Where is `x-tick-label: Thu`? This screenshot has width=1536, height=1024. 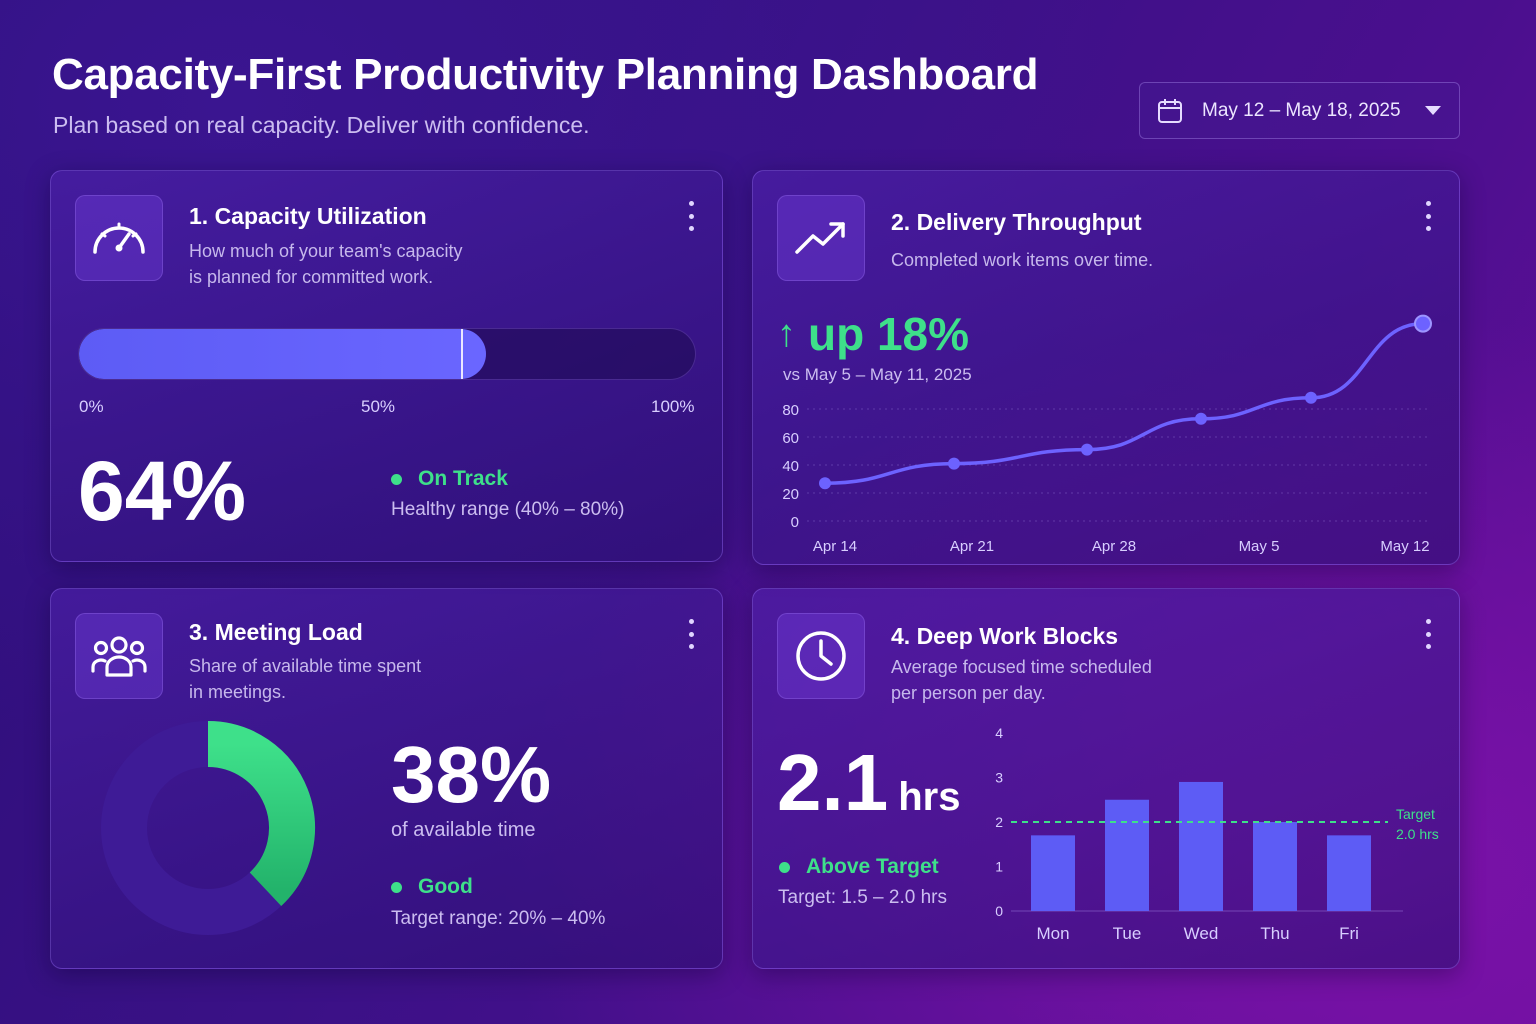 x-tick-label: Thu is located at coordinates (1274, 933).